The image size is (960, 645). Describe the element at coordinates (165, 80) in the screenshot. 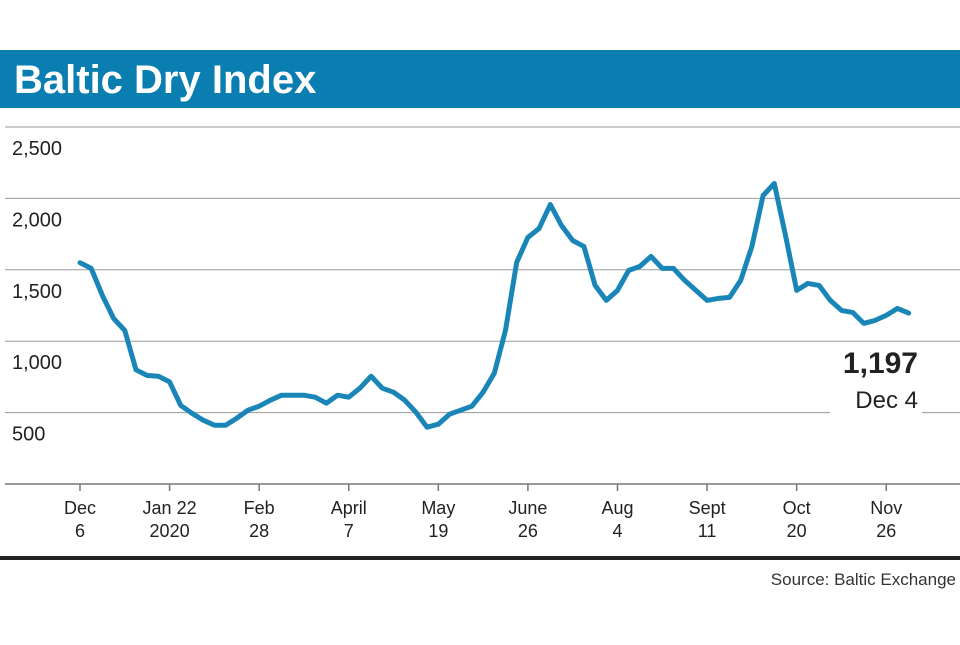

I see `chart-title: Baltic Dry Index` at that location.